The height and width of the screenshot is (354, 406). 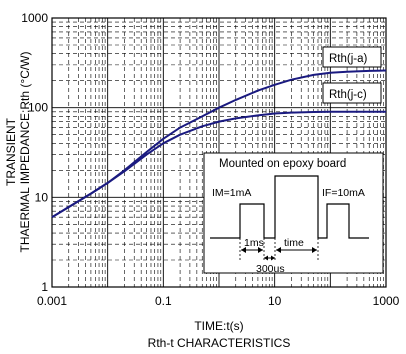 I want to click on inset-time-label: time, so click(x=294, y=243).